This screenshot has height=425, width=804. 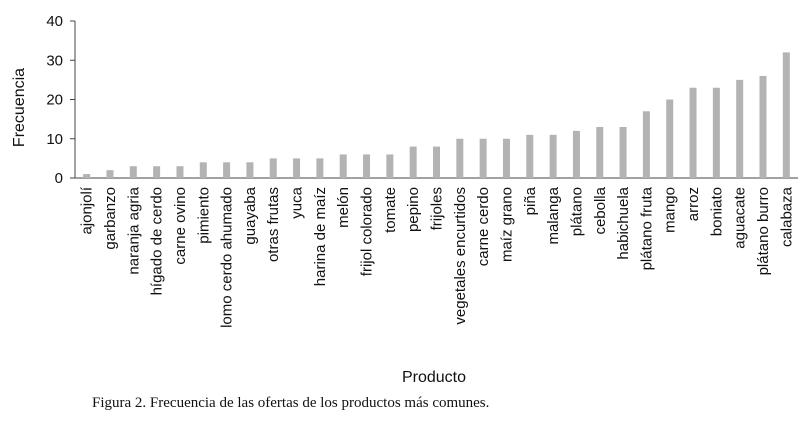 I want to click on x-tick-label: garbanzo, so click(x=110, y=218).